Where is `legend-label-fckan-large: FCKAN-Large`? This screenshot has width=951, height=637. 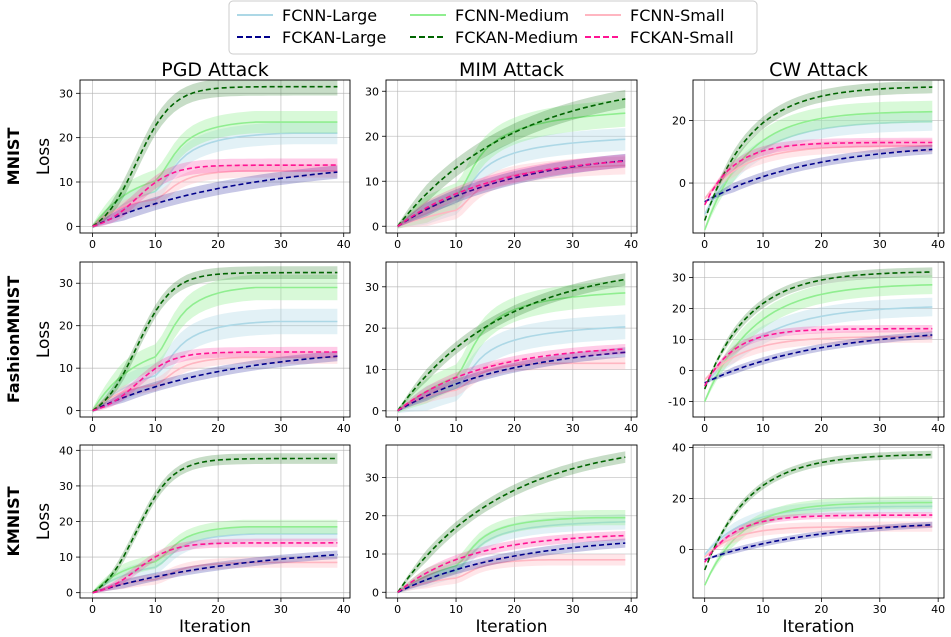 legend-label-fckan-large: FCKAN-Large is located at coordinates (334, 37).